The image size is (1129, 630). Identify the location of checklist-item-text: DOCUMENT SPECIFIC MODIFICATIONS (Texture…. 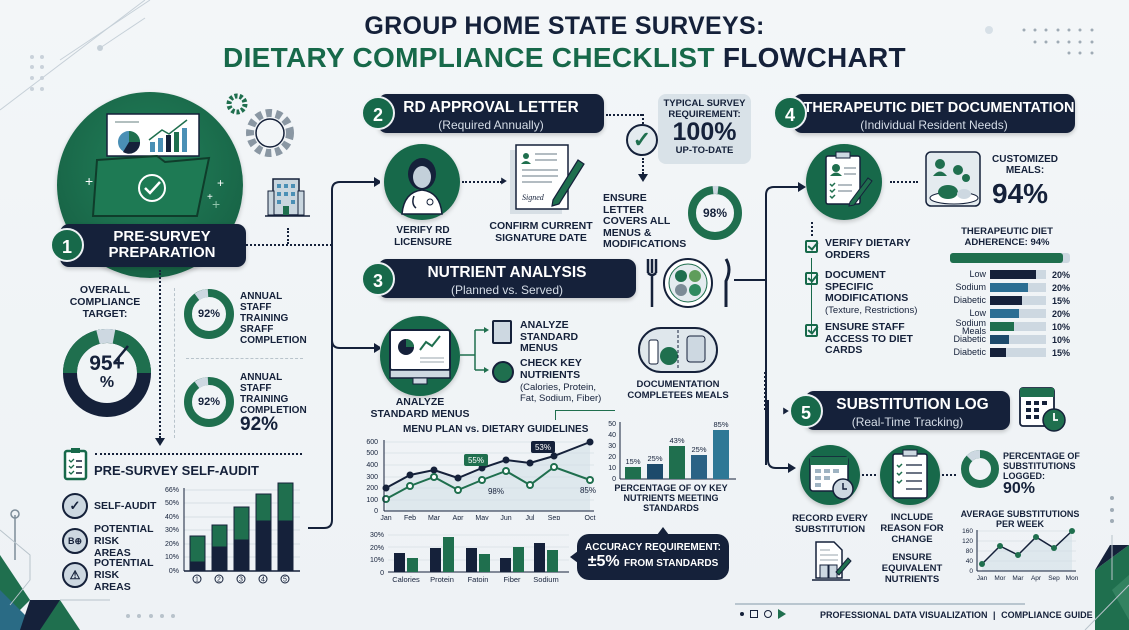
(871, 292).